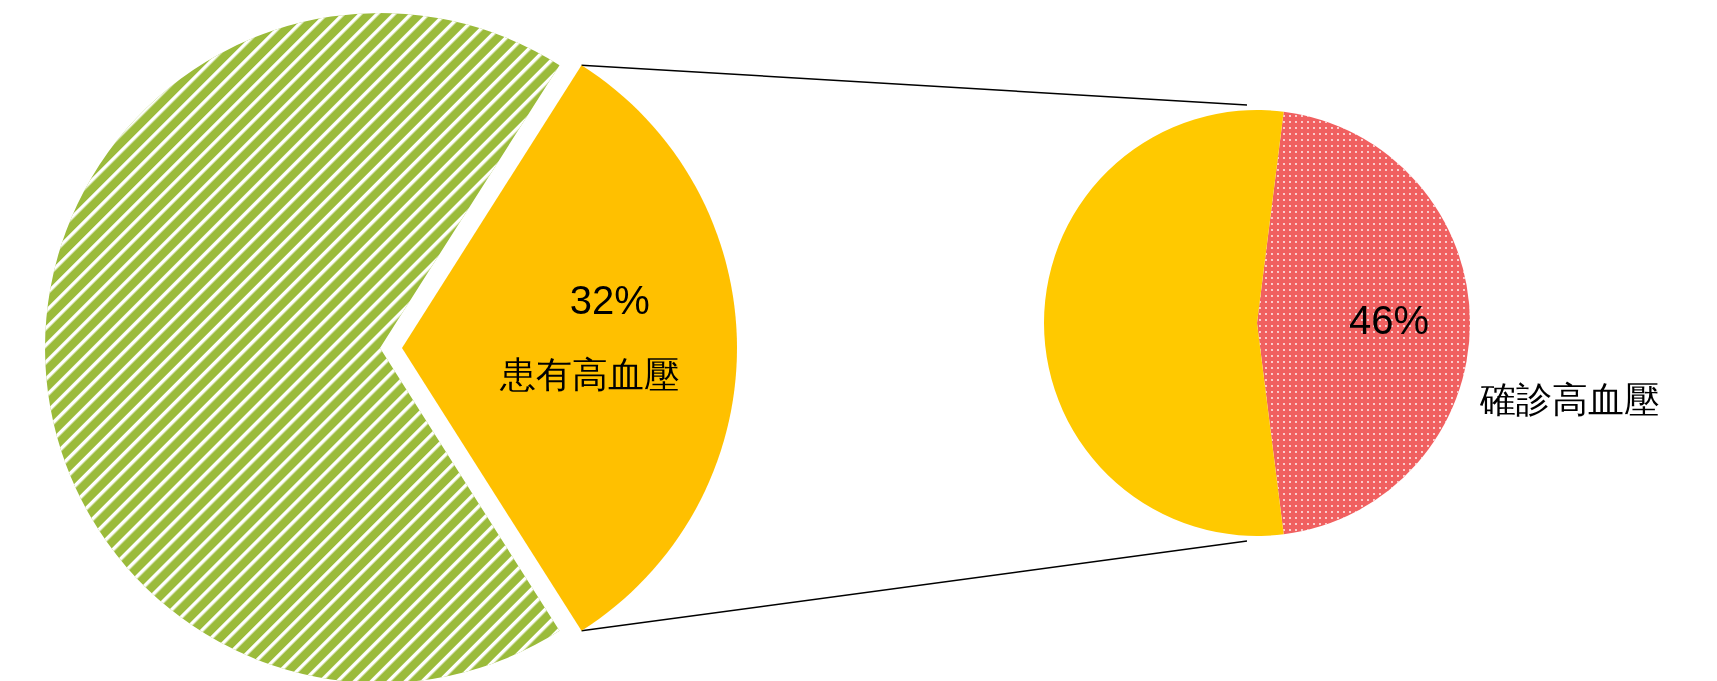 The width and height of the screenshot is (1717, 681). What do you see at coordinates (609, 299) in the screenshot?
I see `data-label: 32%` at bounding box center [609, 299].